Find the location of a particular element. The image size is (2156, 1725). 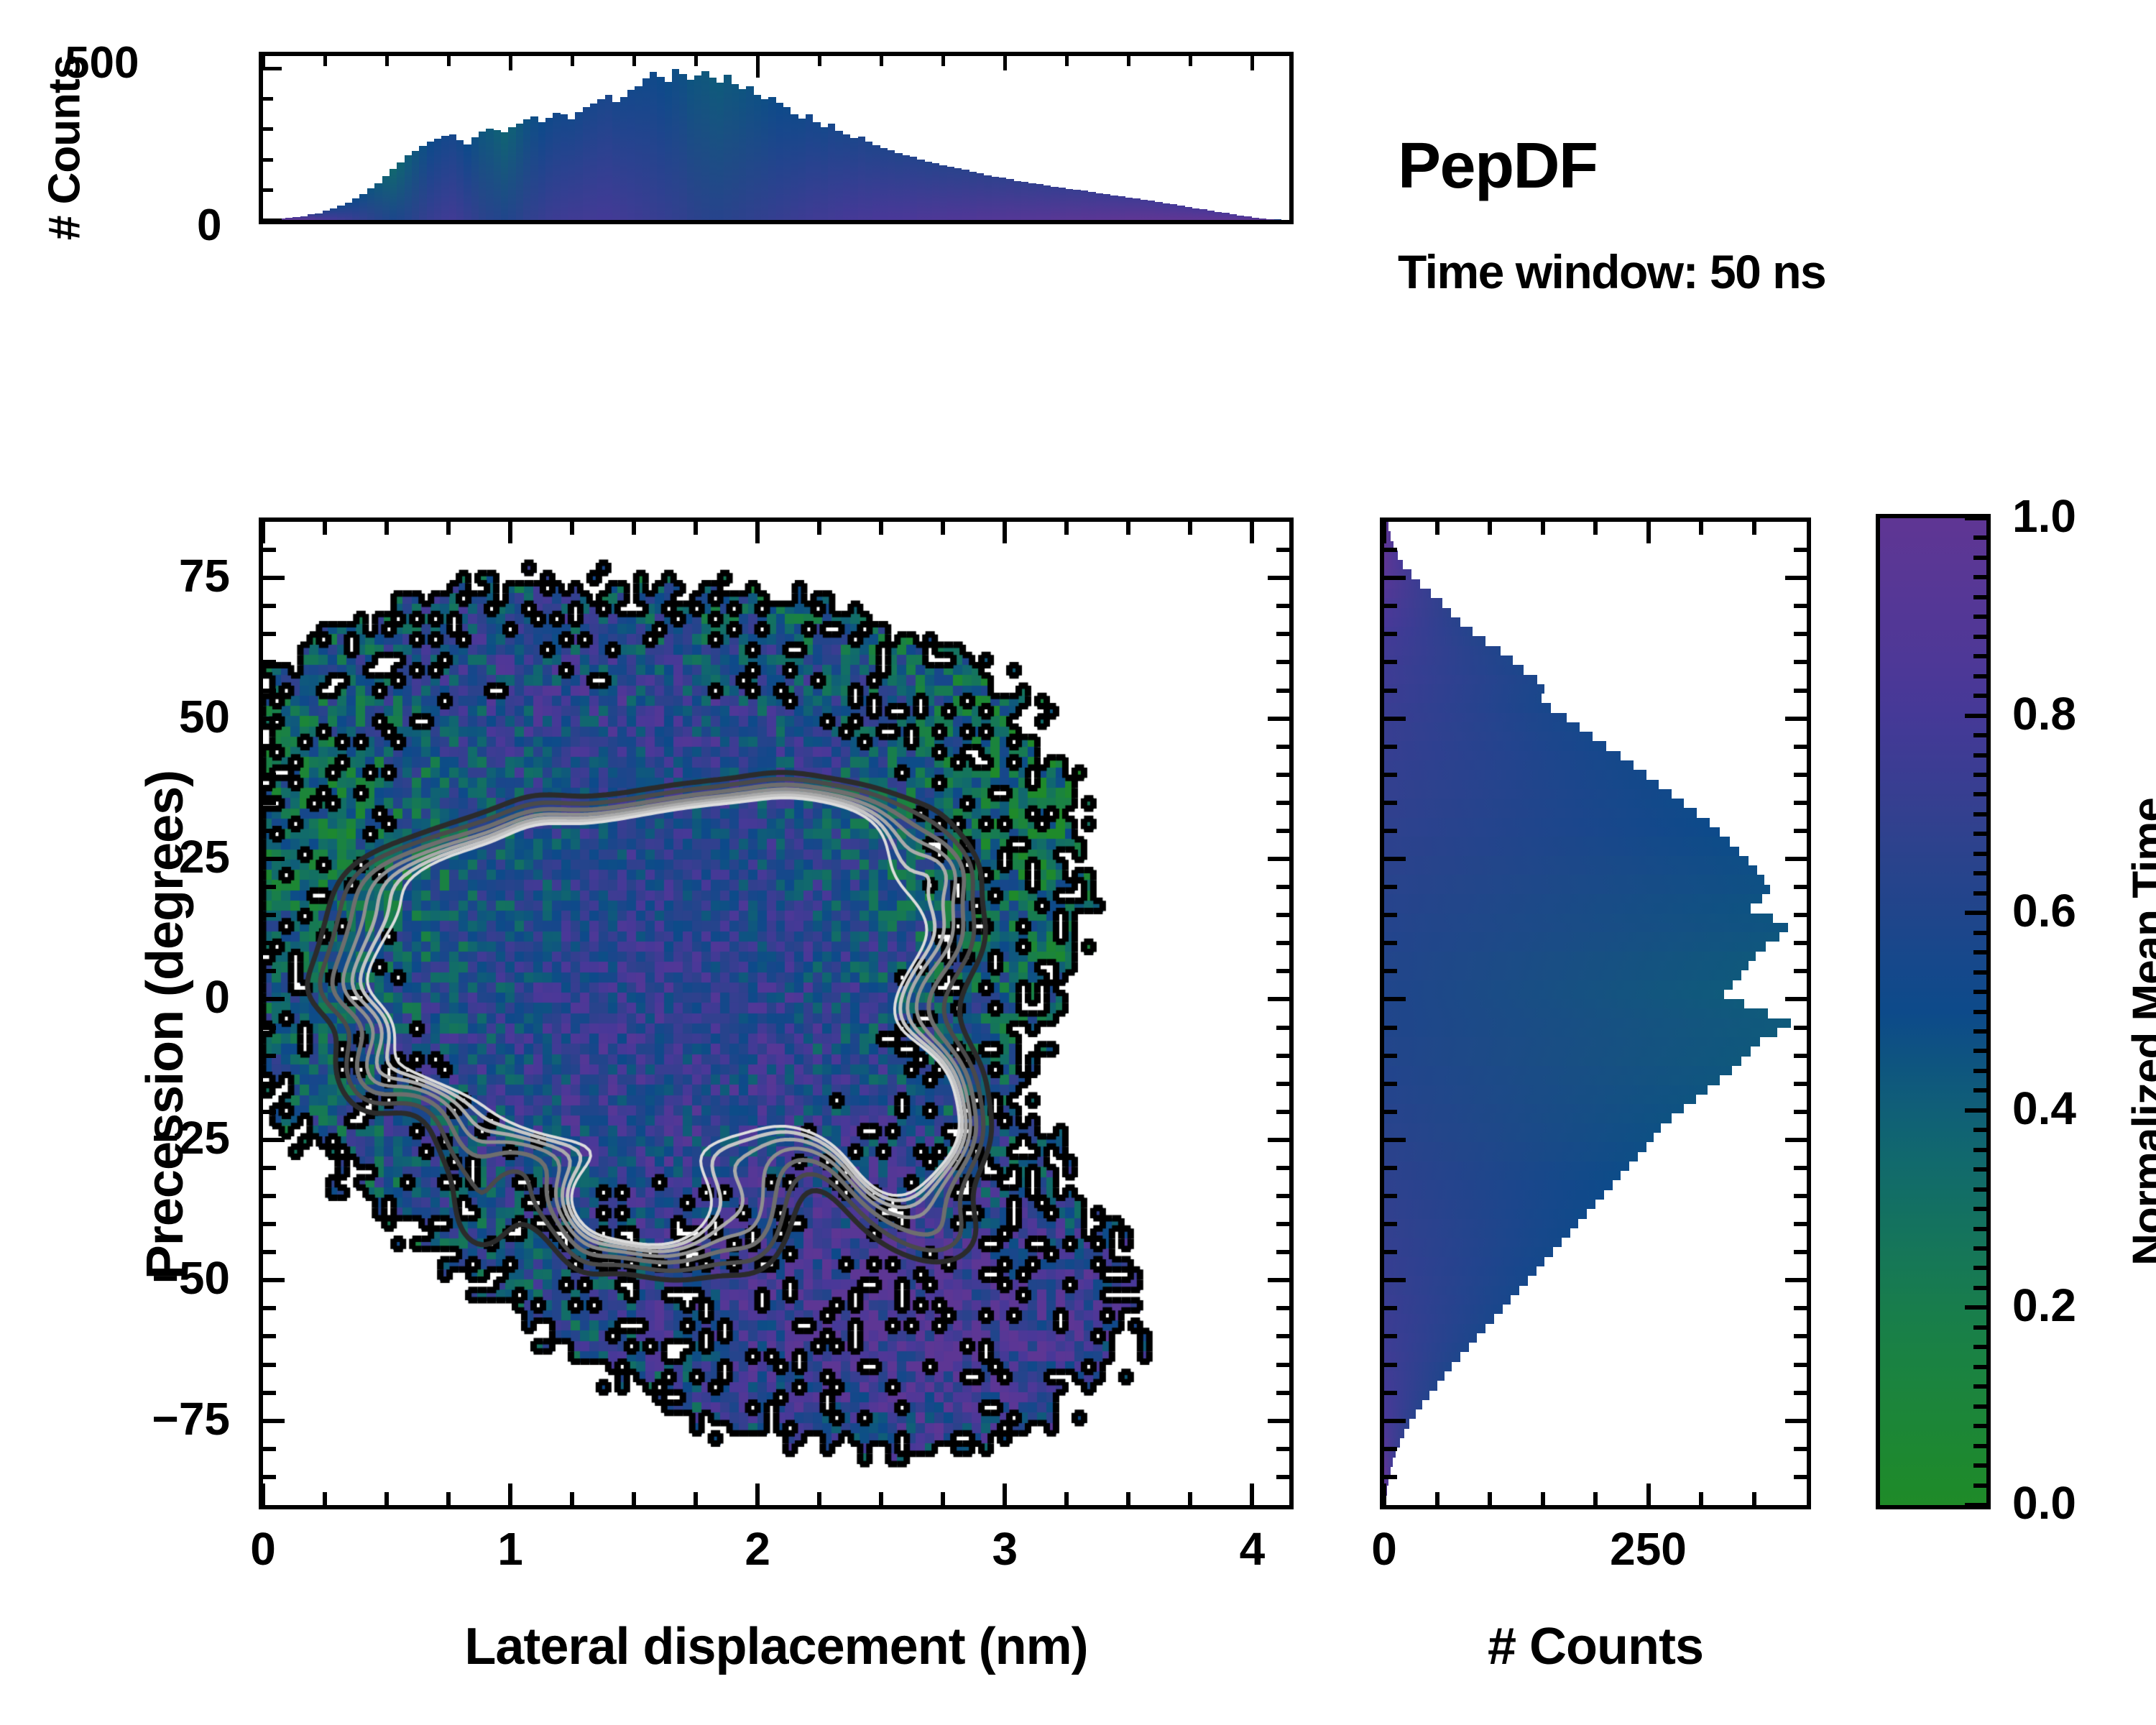

colorbar-ticks is located at coordinates (1933, 1011).